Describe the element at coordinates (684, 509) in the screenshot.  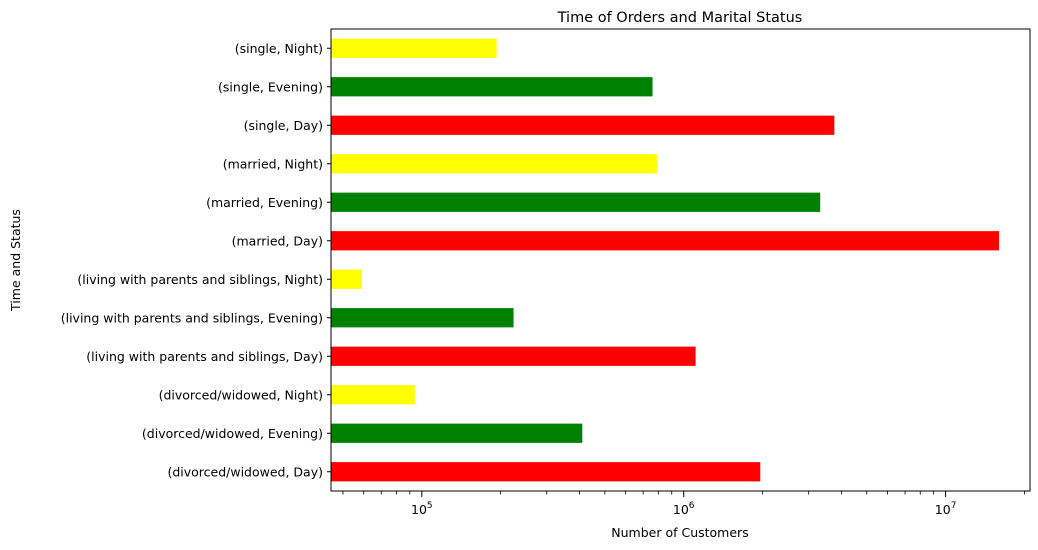
I see `x-tick-label: 106` at that location.